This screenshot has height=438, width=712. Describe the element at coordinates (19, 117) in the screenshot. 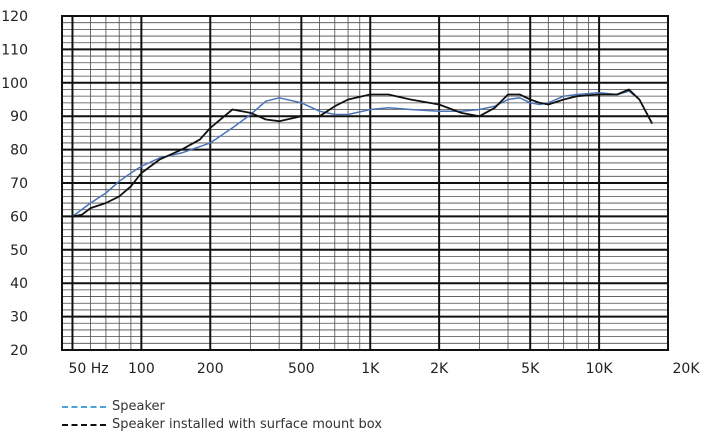

I see `y-tick-label: 90` at that location.